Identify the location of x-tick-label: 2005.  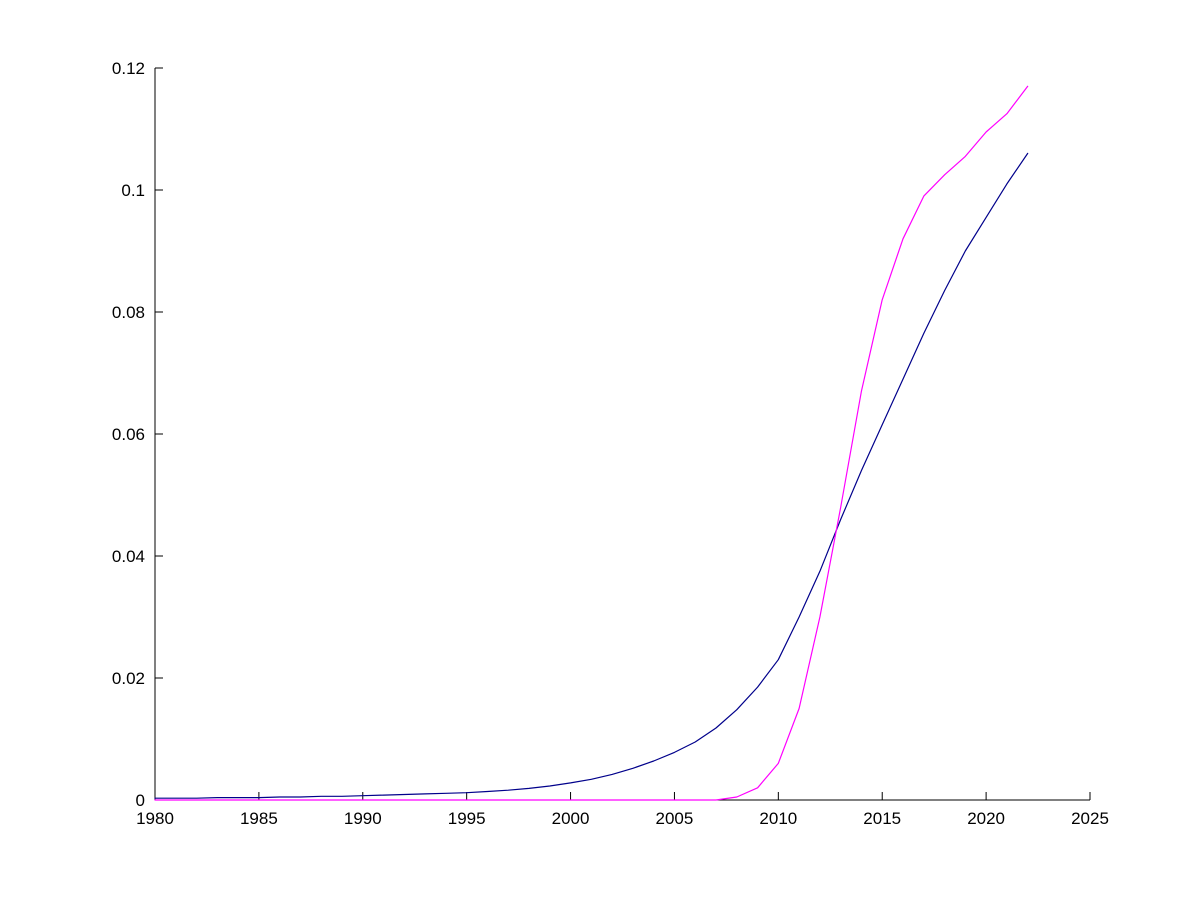
(675, 818).